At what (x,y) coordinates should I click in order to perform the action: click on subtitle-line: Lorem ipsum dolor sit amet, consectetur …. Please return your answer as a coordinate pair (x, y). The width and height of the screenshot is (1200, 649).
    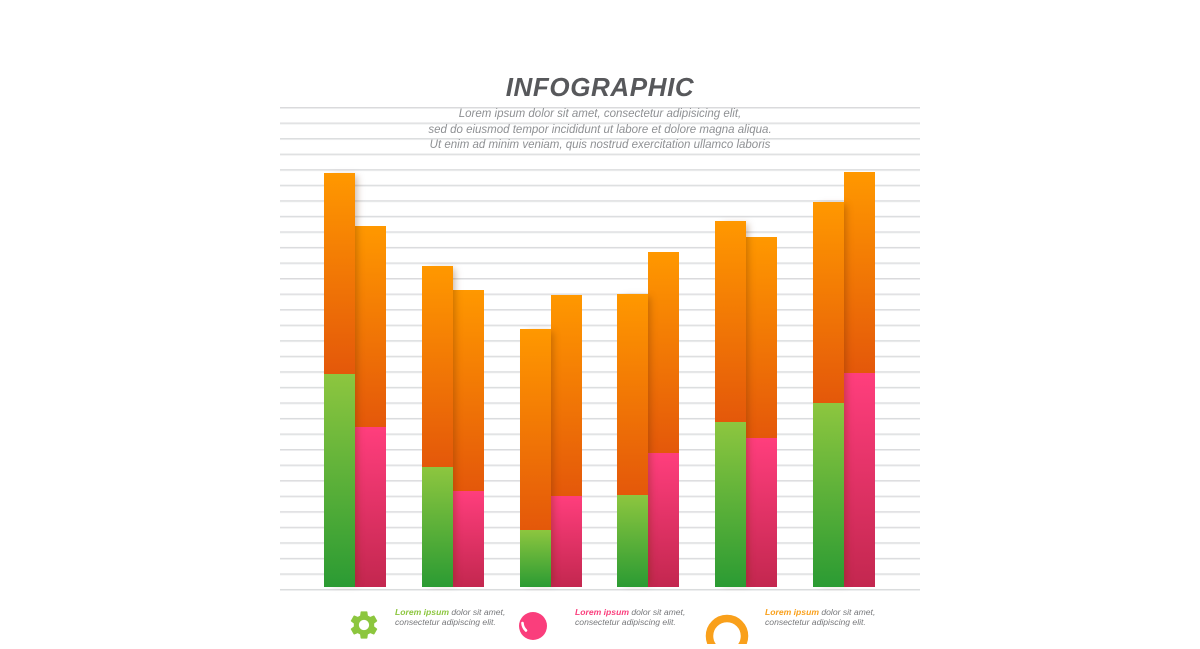
    Looking at the image, I should click on (600, 114).